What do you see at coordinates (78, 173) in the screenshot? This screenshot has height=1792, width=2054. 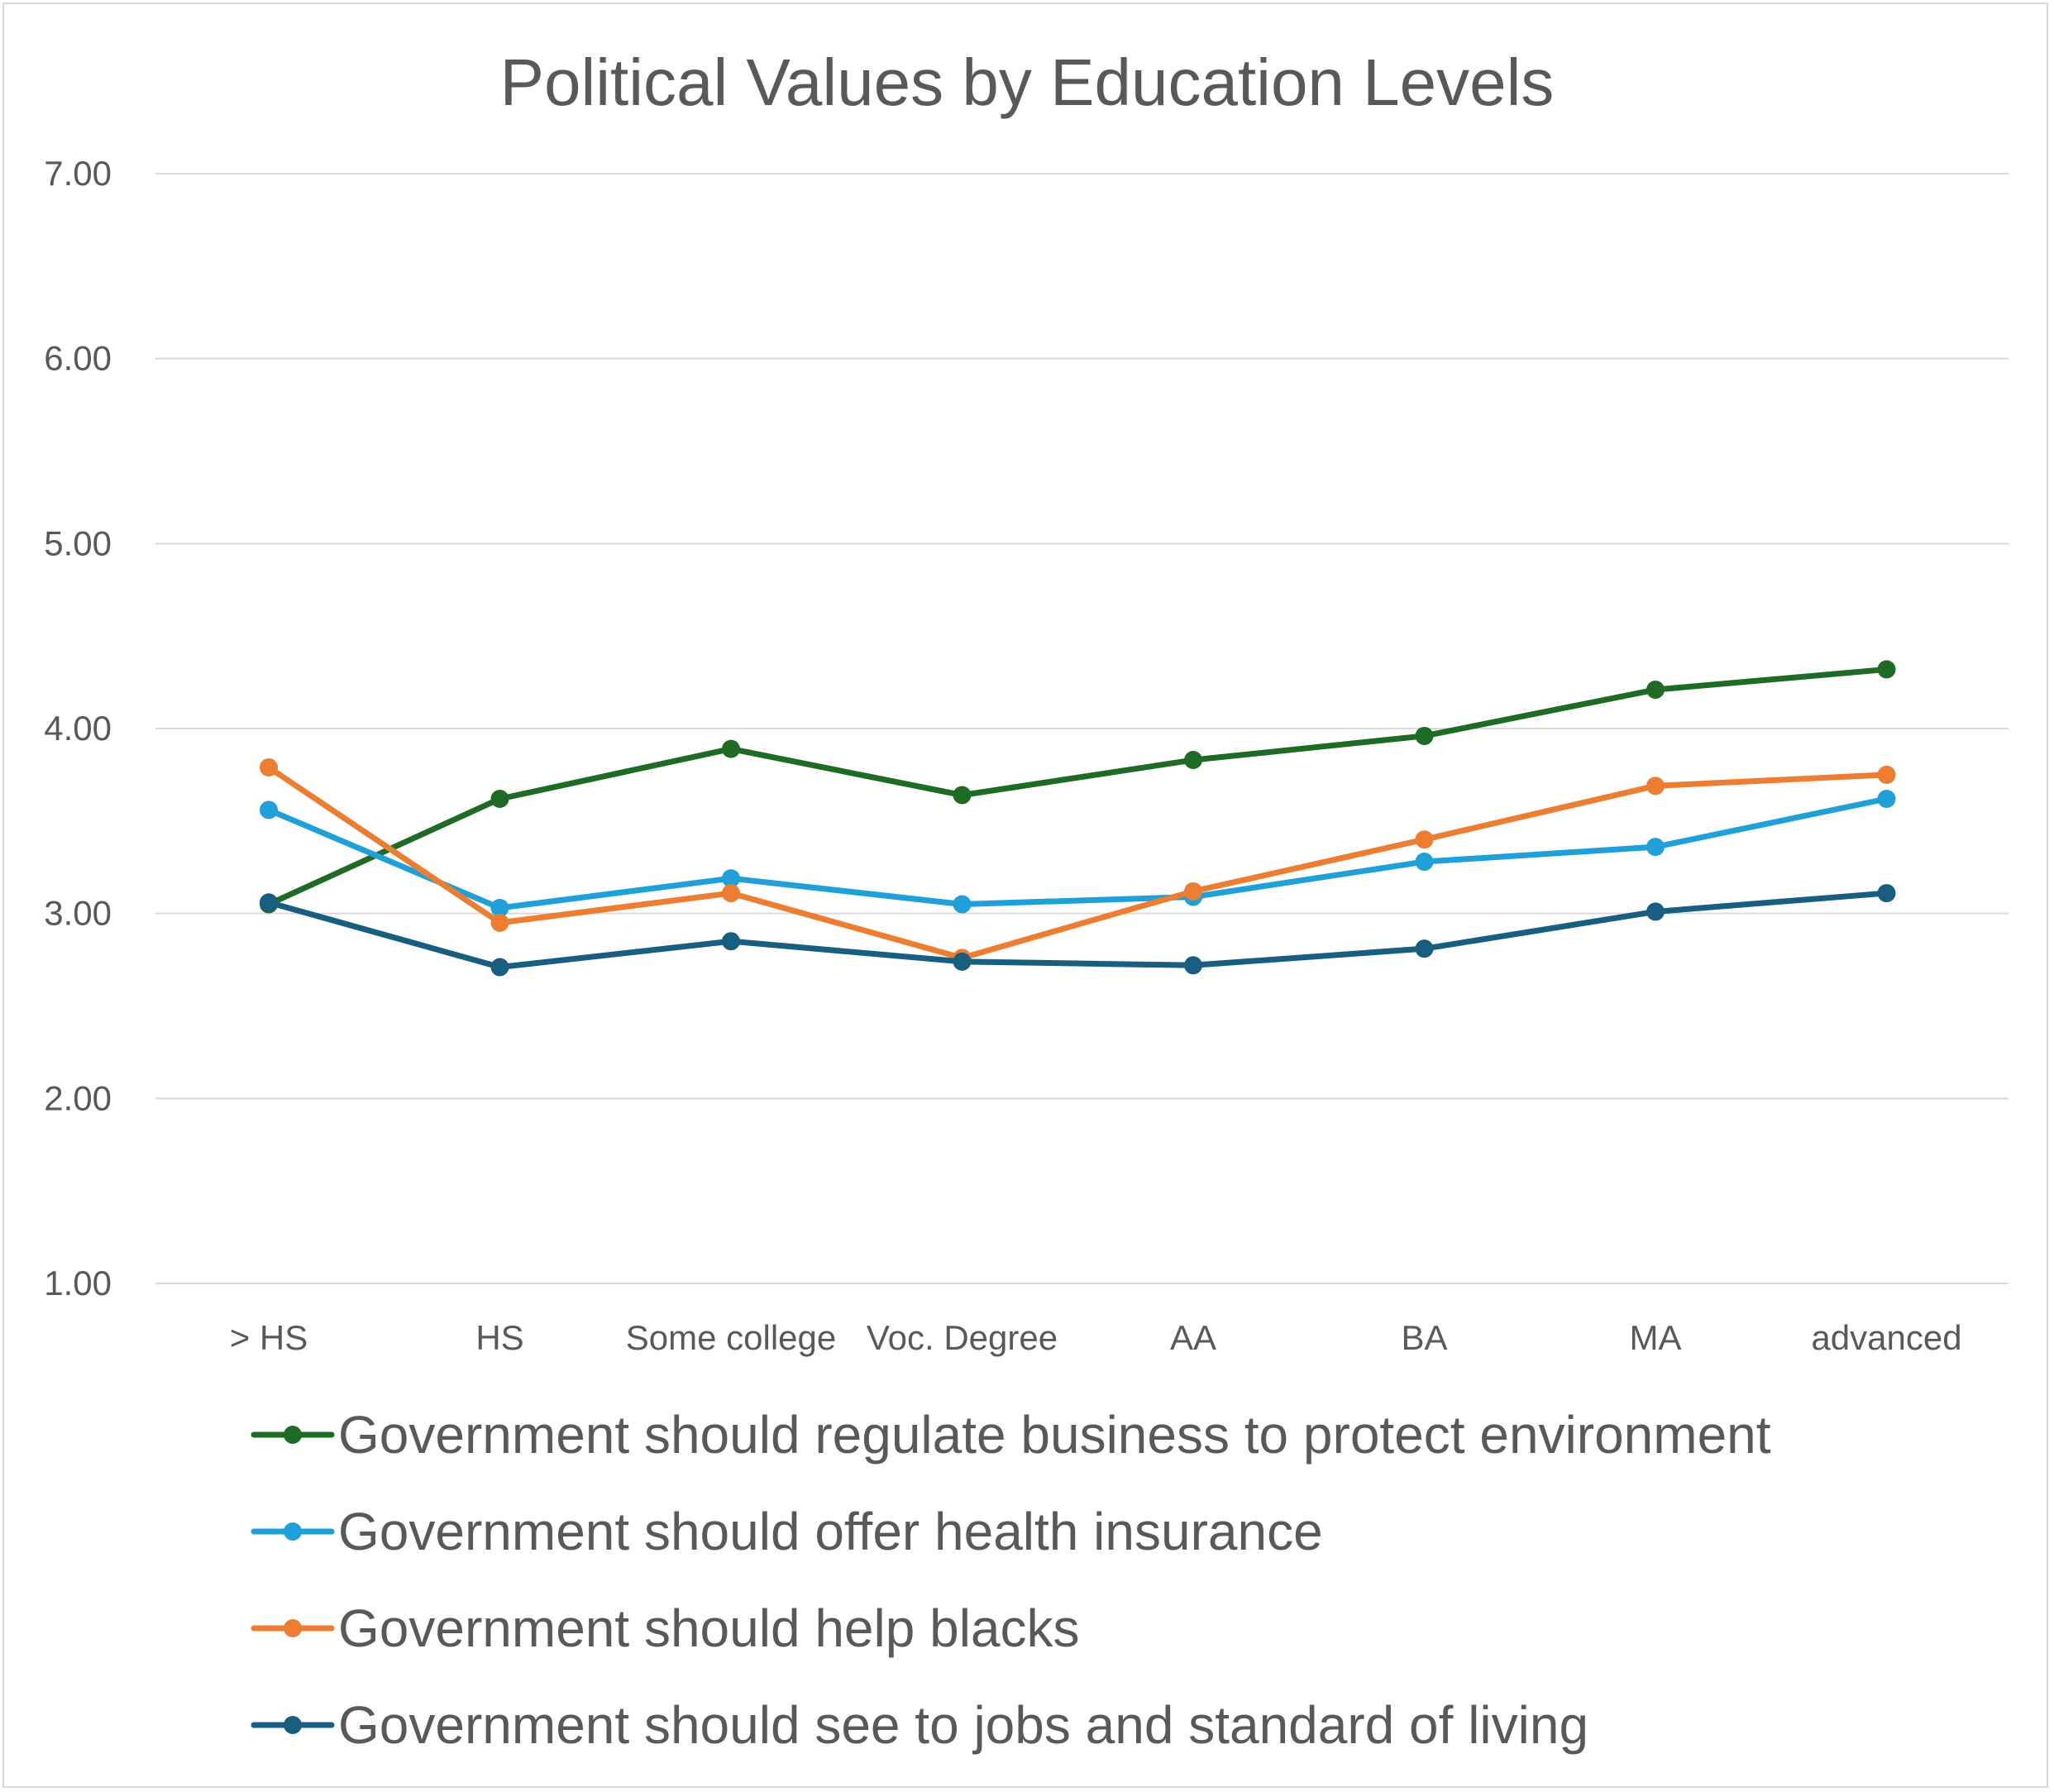 I see `y-tick-label: 7.00` at bounding box center [78, 173].